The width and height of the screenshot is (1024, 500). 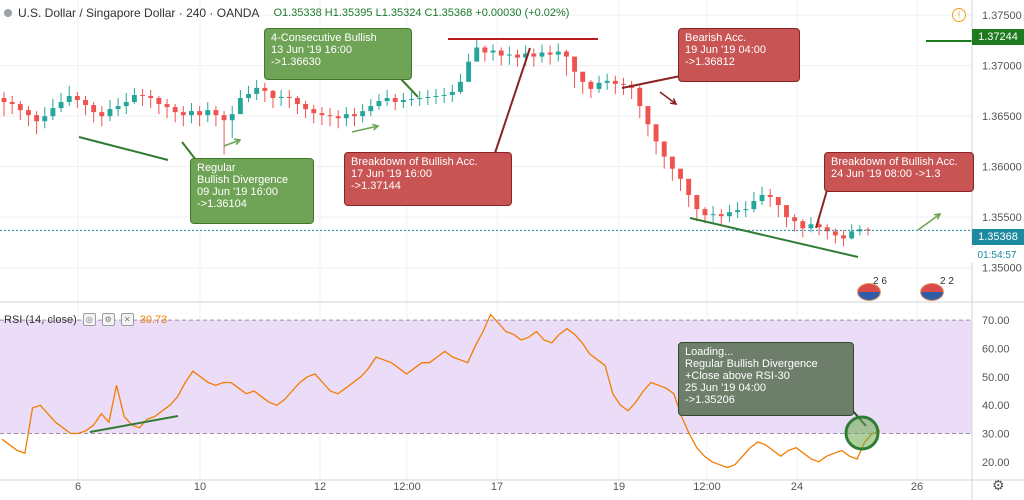 What do you see at coordinates (127, 319) in the screenshot?
I see `close-icon: ✕` at bounding box center [127, 319].